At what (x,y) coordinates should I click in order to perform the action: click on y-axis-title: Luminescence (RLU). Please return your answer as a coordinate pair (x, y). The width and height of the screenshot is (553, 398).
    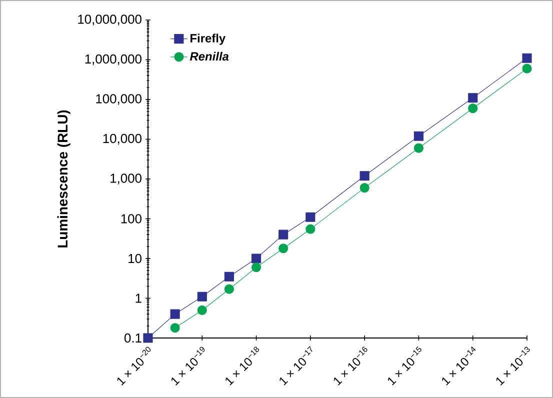
    Looking at the image, I should click on (63, 179).